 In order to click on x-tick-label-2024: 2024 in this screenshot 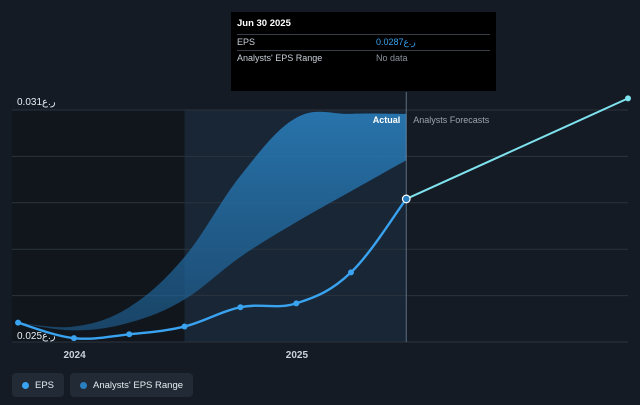, I will do `click(74, 355)`.